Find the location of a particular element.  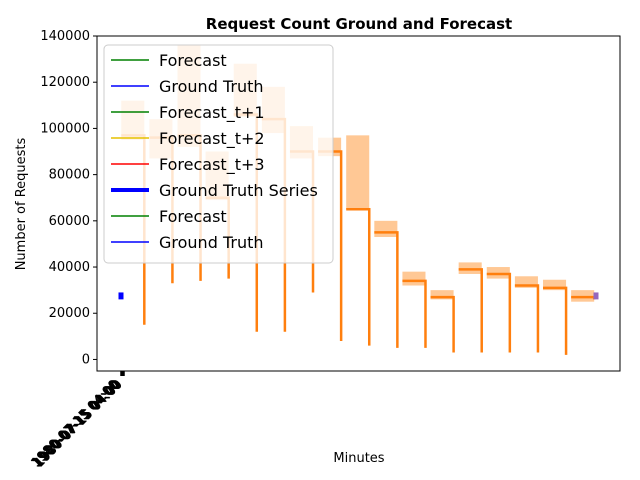

y-tick-label: 20000 is located at coordinates (69, 313).